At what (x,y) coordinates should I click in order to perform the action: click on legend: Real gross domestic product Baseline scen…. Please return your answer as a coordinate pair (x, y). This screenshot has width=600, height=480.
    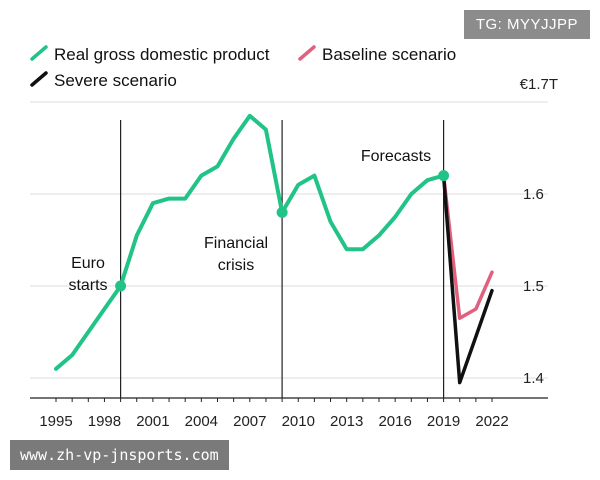
    Looking at the image, I should click on (243, 67).